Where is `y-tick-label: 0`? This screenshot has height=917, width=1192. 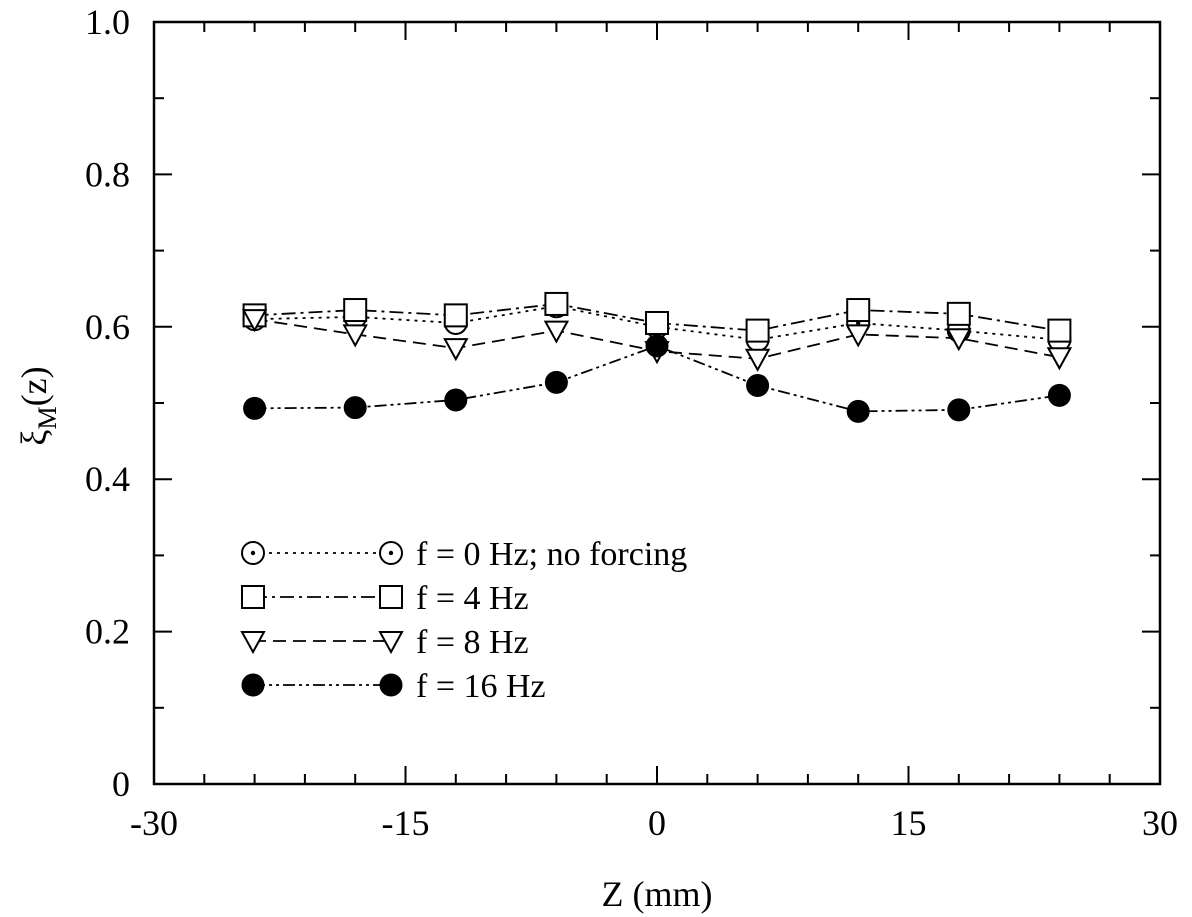
y-tick-label: 0 is located at coordinates (121, 784).